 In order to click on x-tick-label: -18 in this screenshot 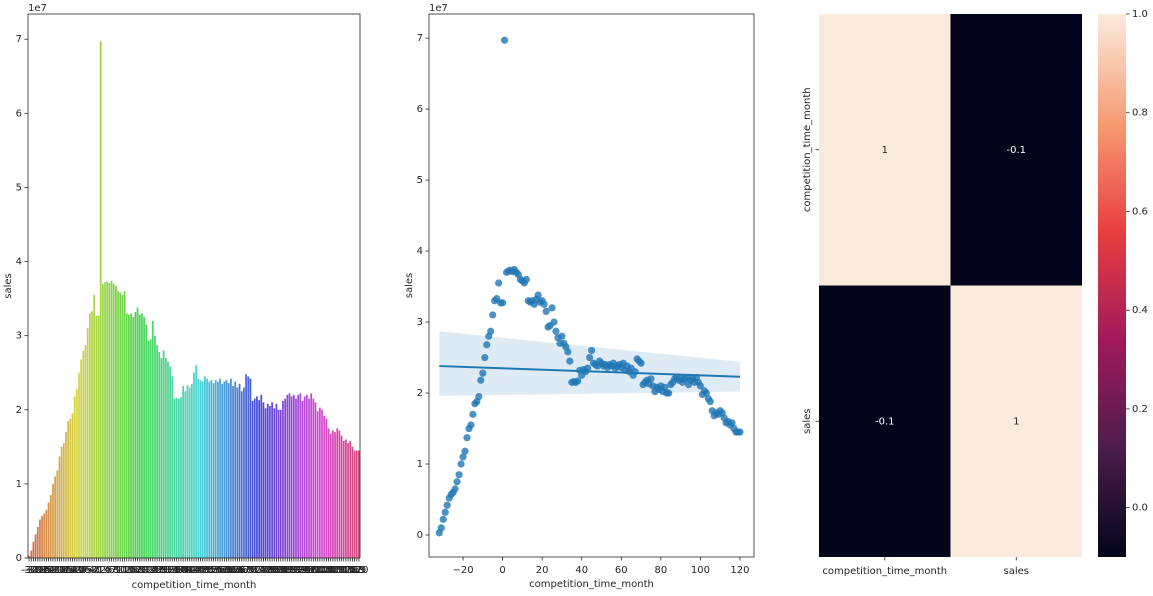, I will do `click(59, 570)`.